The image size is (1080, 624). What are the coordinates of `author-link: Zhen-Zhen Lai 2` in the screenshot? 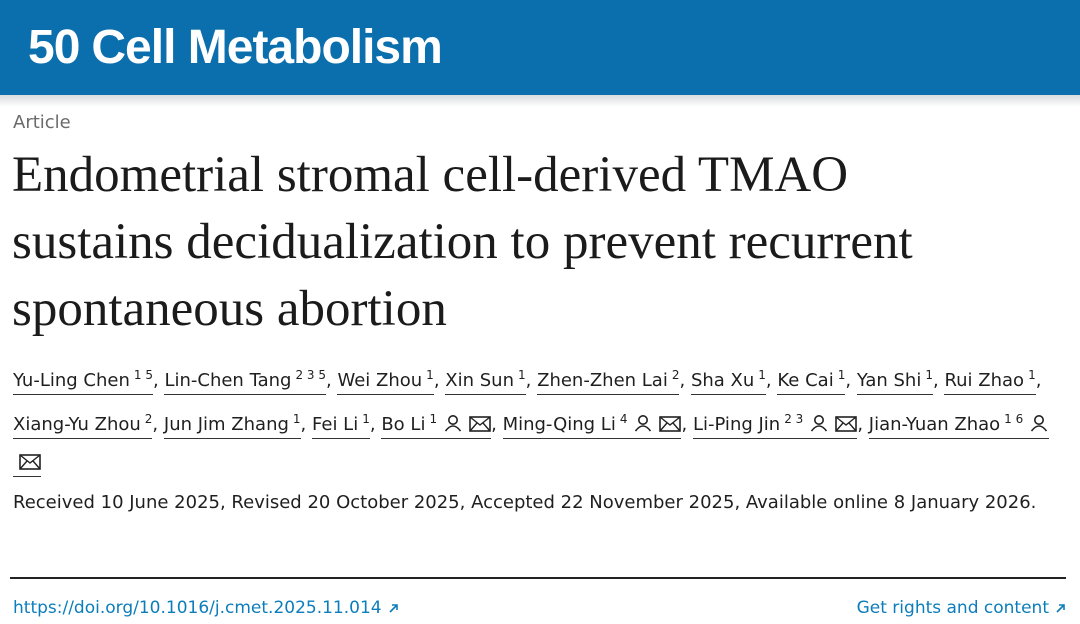 It's located at (608, 381).